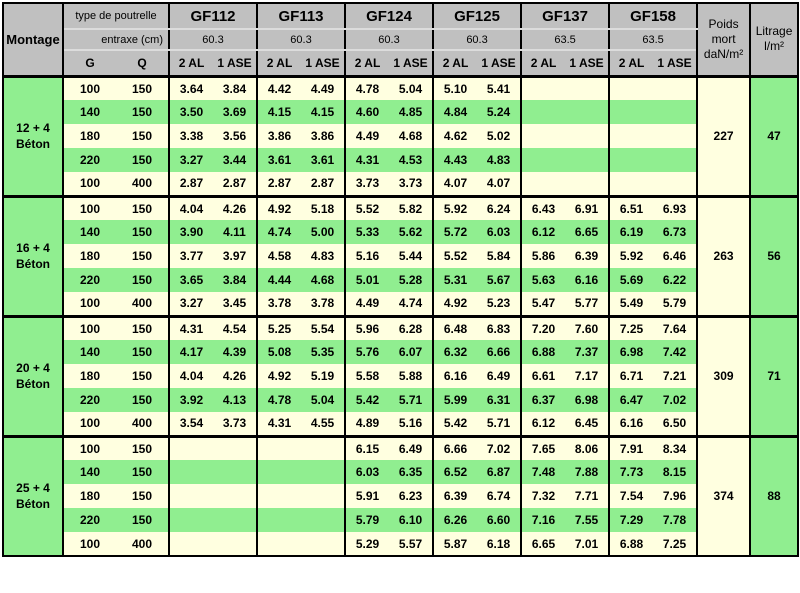 This screenshot has width=800, height=593. What do you see at coordinates (455, 232) in the screenshot?
I see `value-cell: 5.72` at bounding box center [455, 232].